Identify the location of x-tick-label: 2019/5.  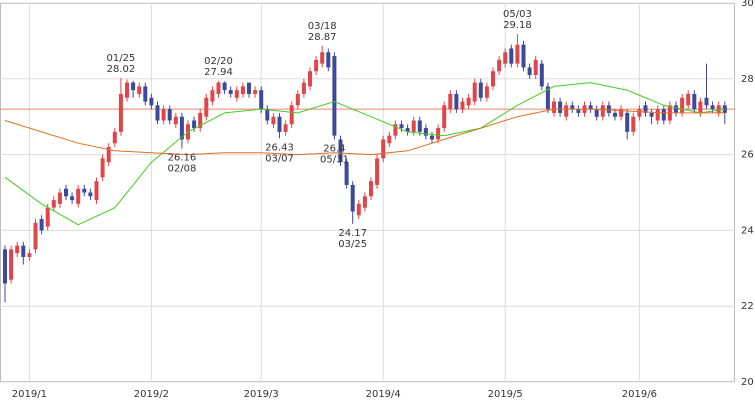
(505, 394).